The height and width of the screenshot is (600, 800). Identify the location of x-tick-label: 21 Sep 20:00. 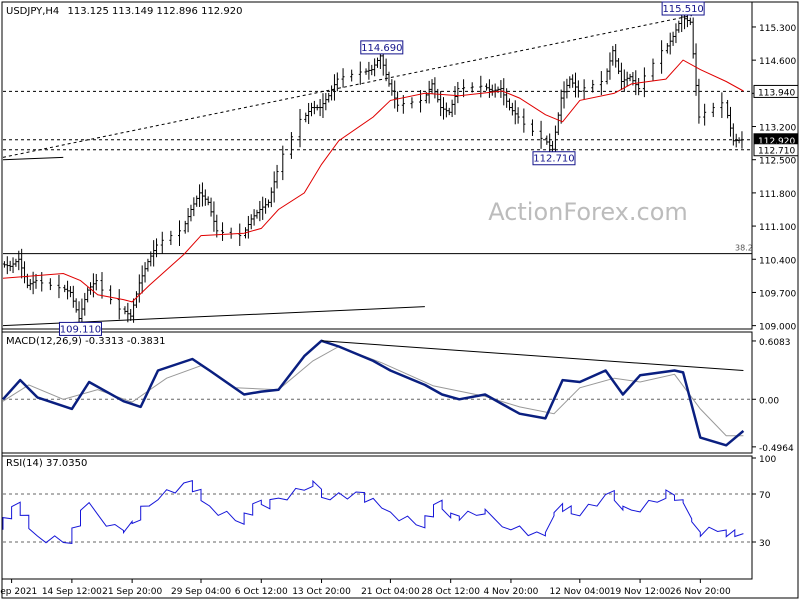
(132, 592).